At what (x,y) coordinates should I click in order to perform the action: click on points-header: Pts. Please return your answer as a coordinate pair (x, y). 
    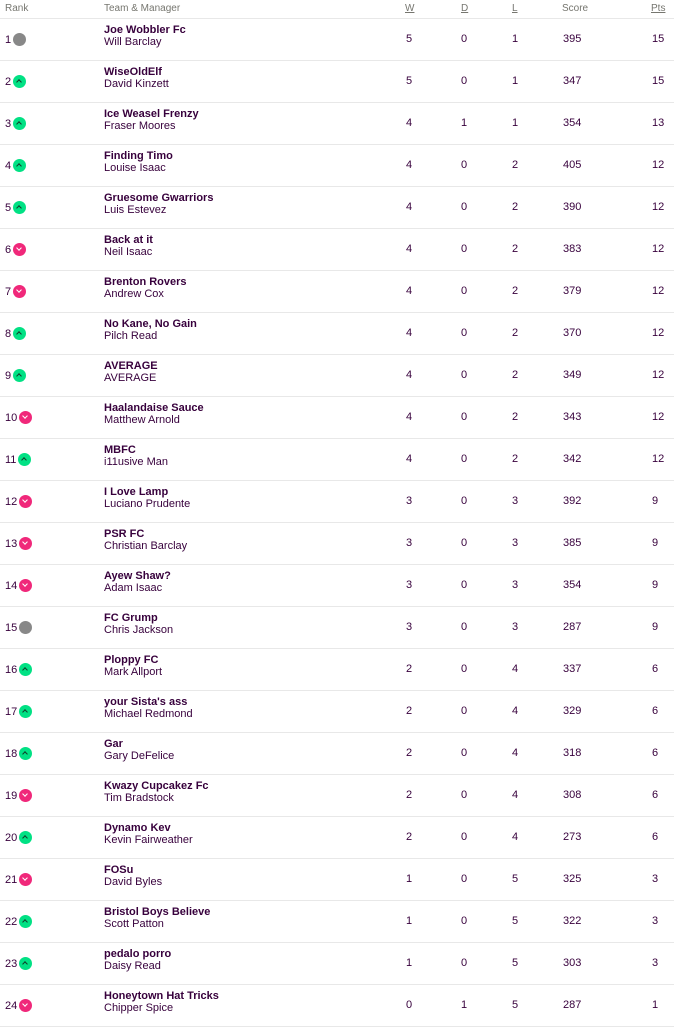
    Looking at the image, I should click on (658, 8).